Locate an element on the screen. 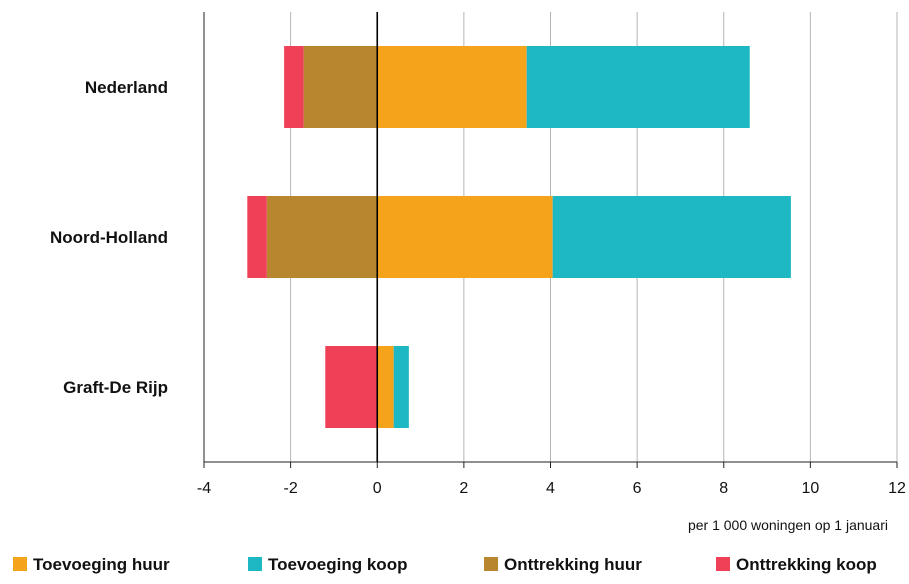  x-tick-label-10: 10 is located at coordinates (810, 488).